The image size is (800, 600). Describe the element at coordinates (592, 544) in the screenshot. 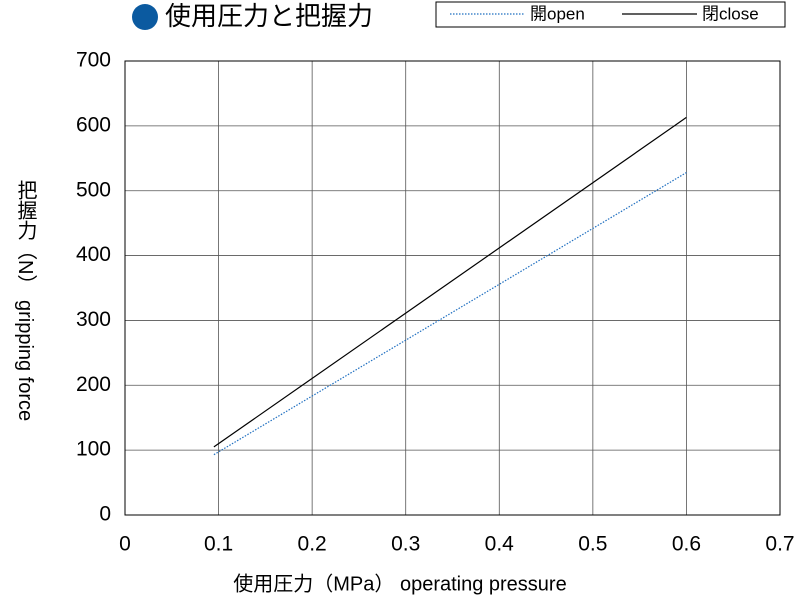

I see `x-tick-label: 0.5` at that location.